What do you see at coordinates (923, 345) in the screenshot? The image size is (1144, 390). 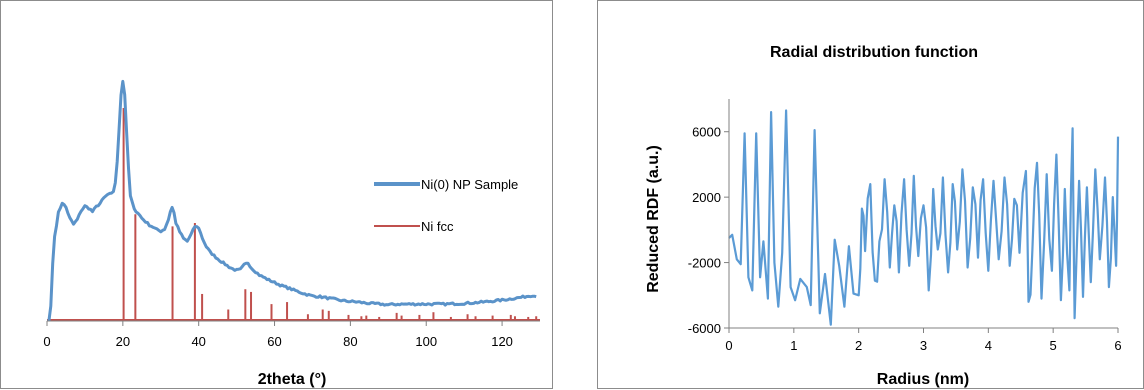 I see `x-tick-label: 3` at bounding box center [923, 345].